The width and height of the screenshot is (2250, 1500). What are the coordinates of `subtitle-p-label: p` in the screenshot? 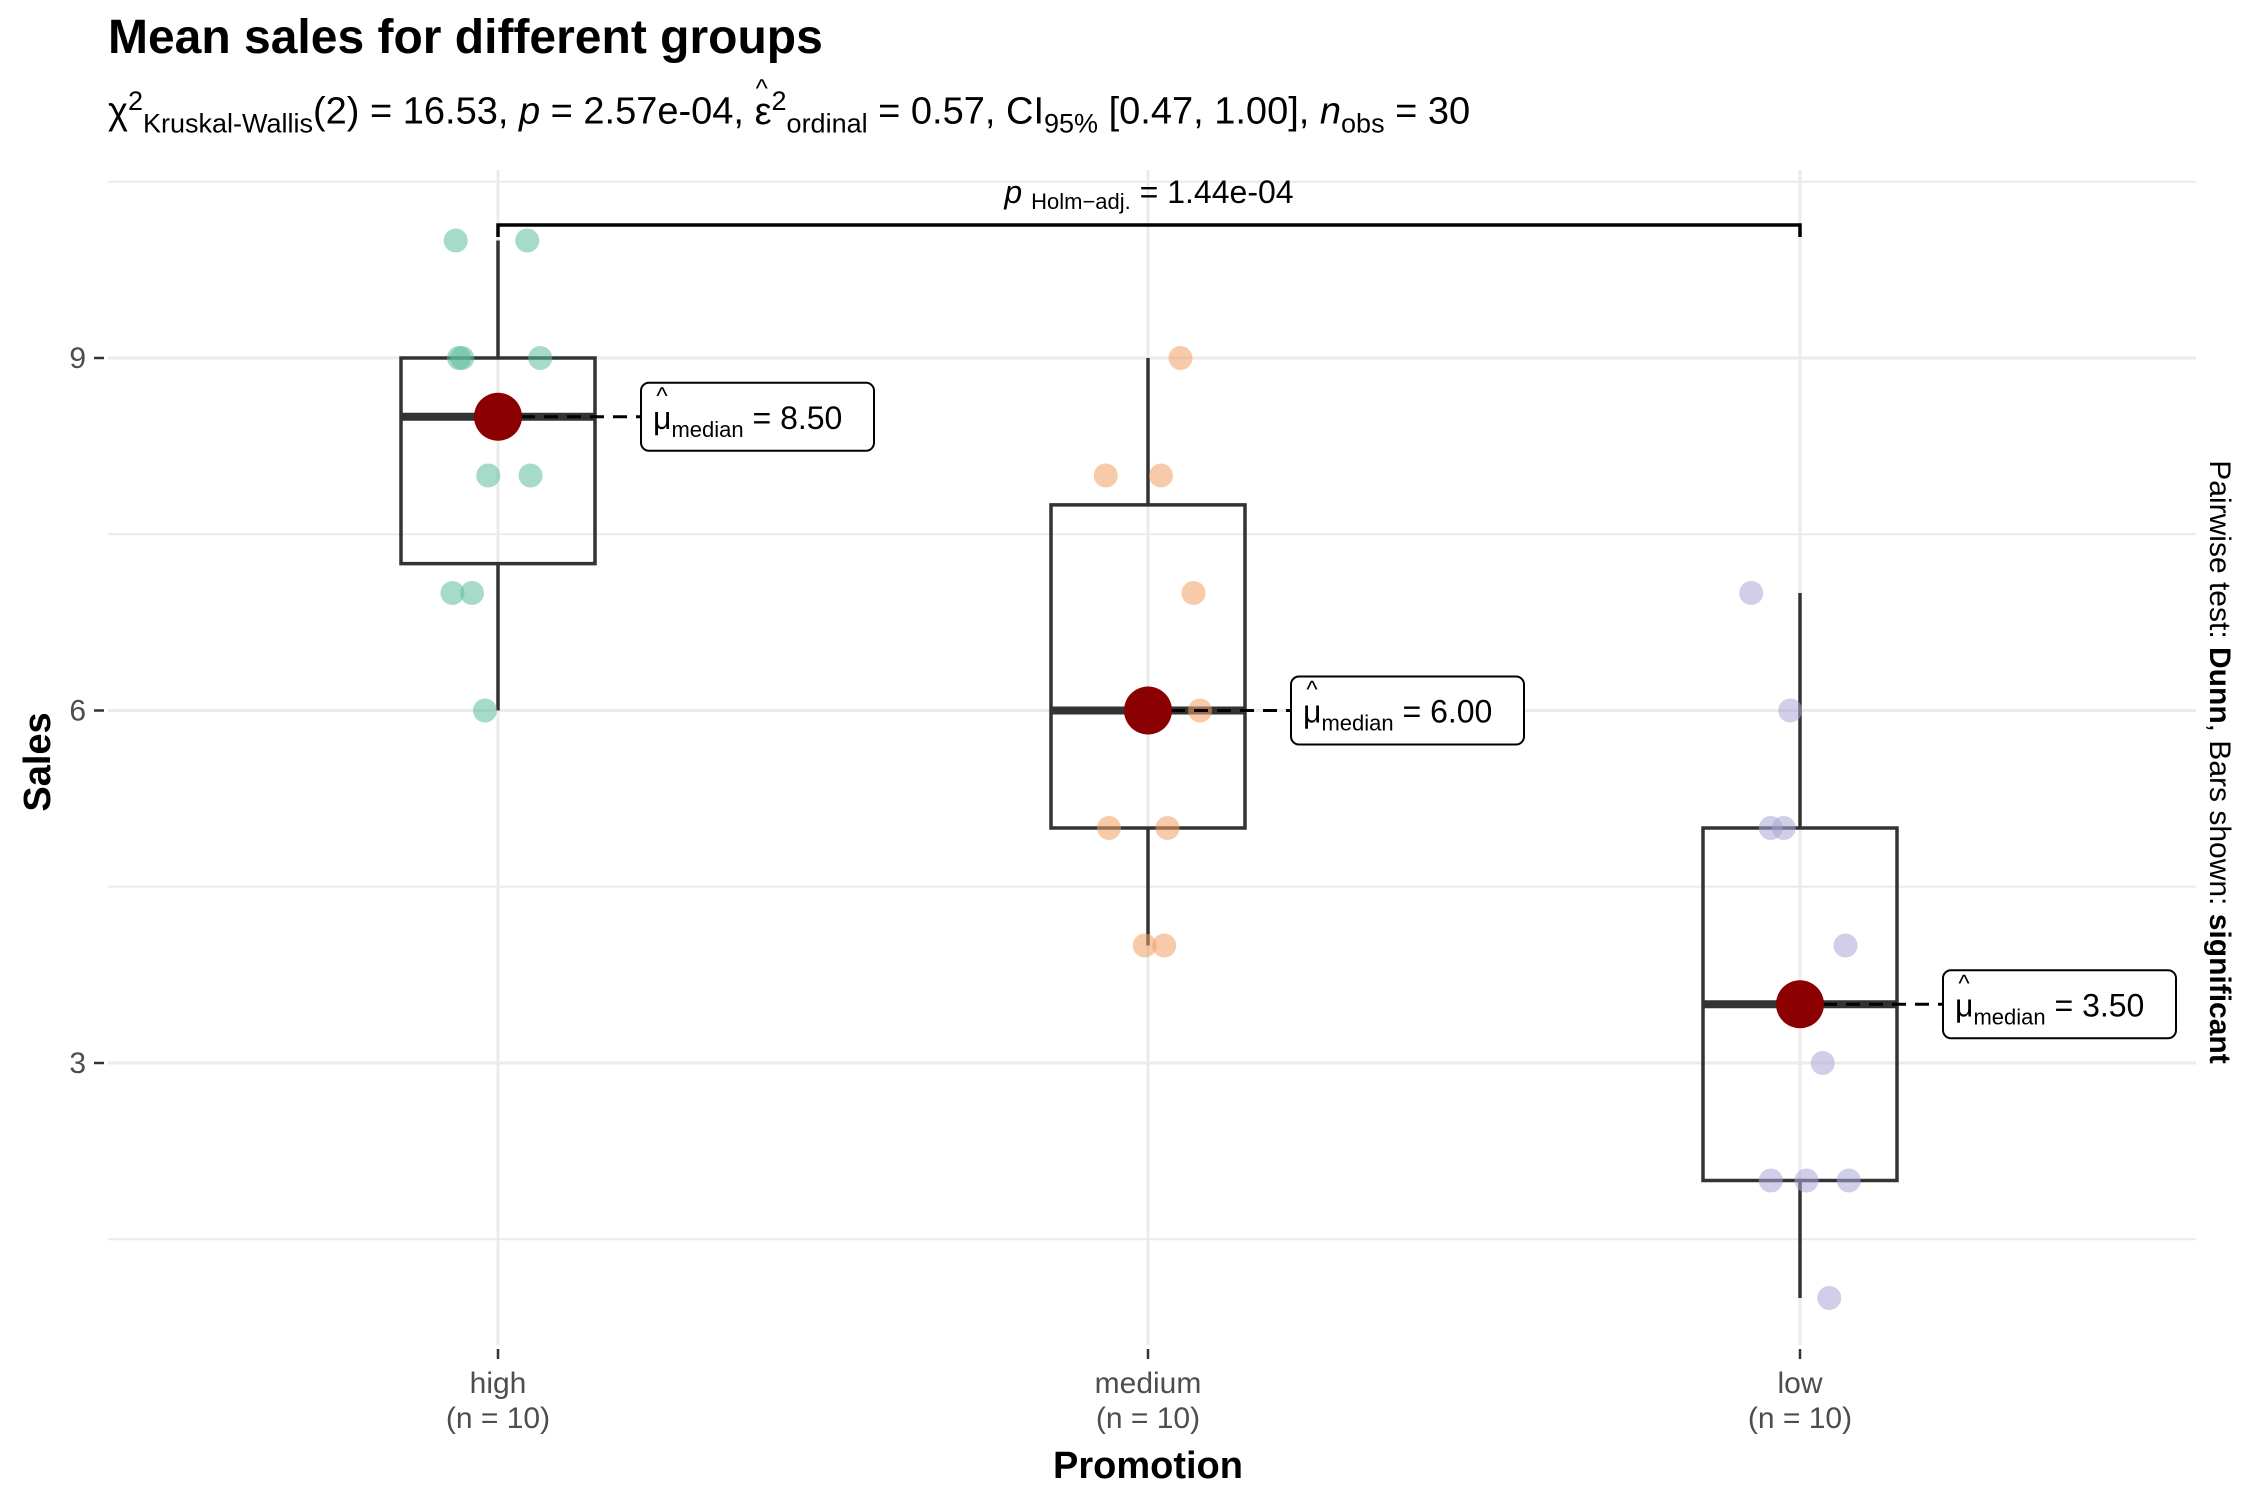 It's located at (529, 111).